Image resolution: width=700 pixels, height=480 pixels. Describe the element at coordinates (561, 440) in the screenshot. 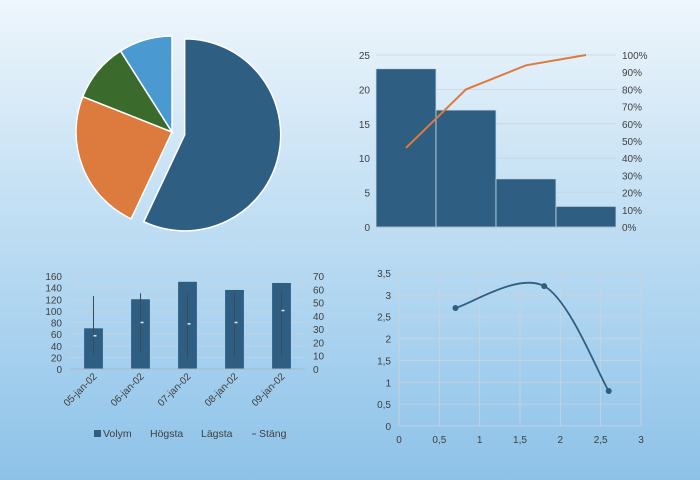

I see `x-tick-label: 2` at that location.